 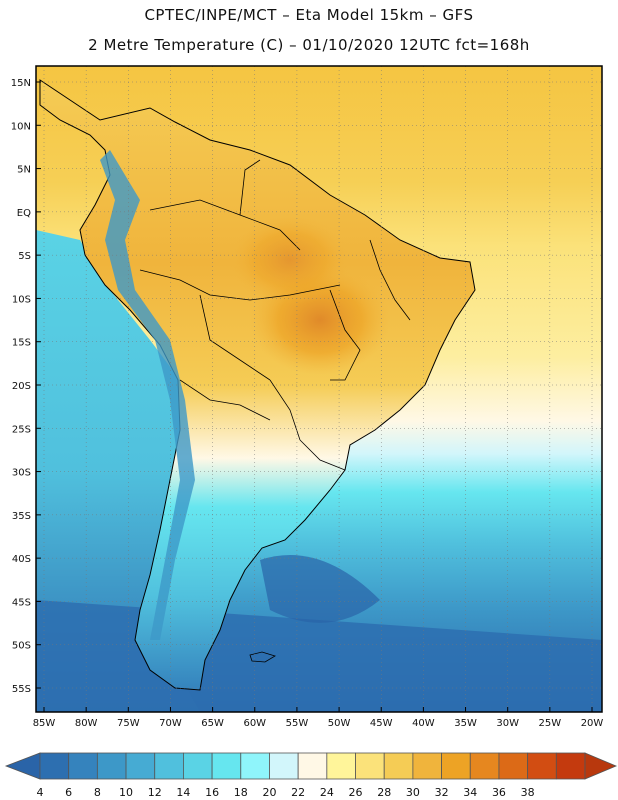 I want to click on lat-label-10s: 10S, so click(x=21, y=299).